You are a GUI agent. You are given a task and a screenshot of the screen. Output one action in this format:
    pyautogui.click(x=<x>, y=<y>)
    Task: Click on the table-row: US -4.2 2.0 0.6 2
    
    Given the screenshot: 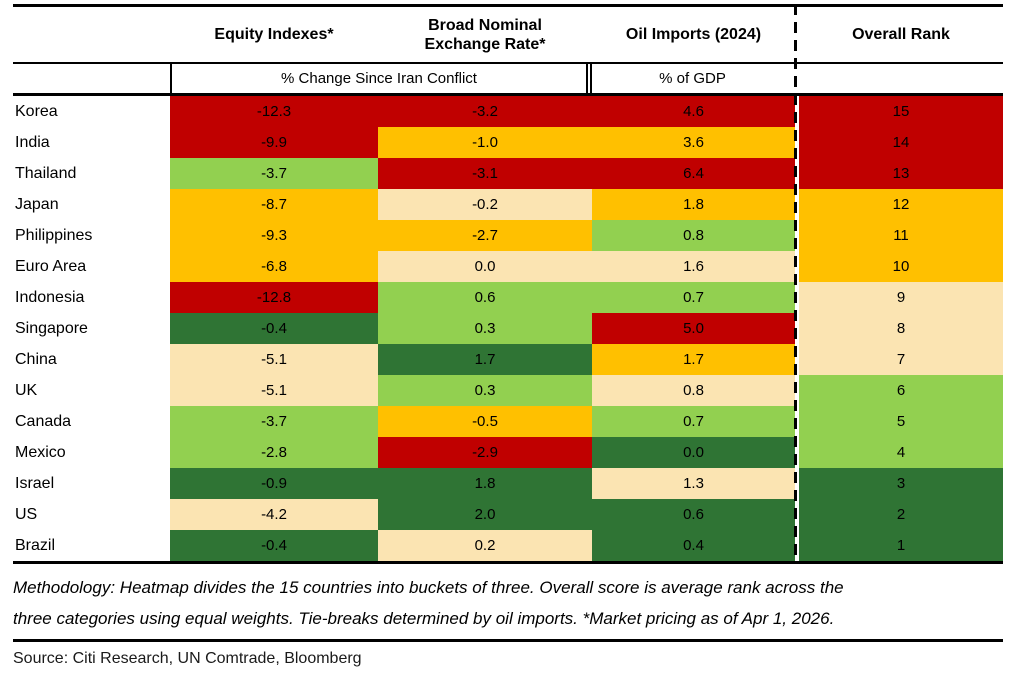 What is the action you would take?
    pyautogui.click(x=508, y=514)
    